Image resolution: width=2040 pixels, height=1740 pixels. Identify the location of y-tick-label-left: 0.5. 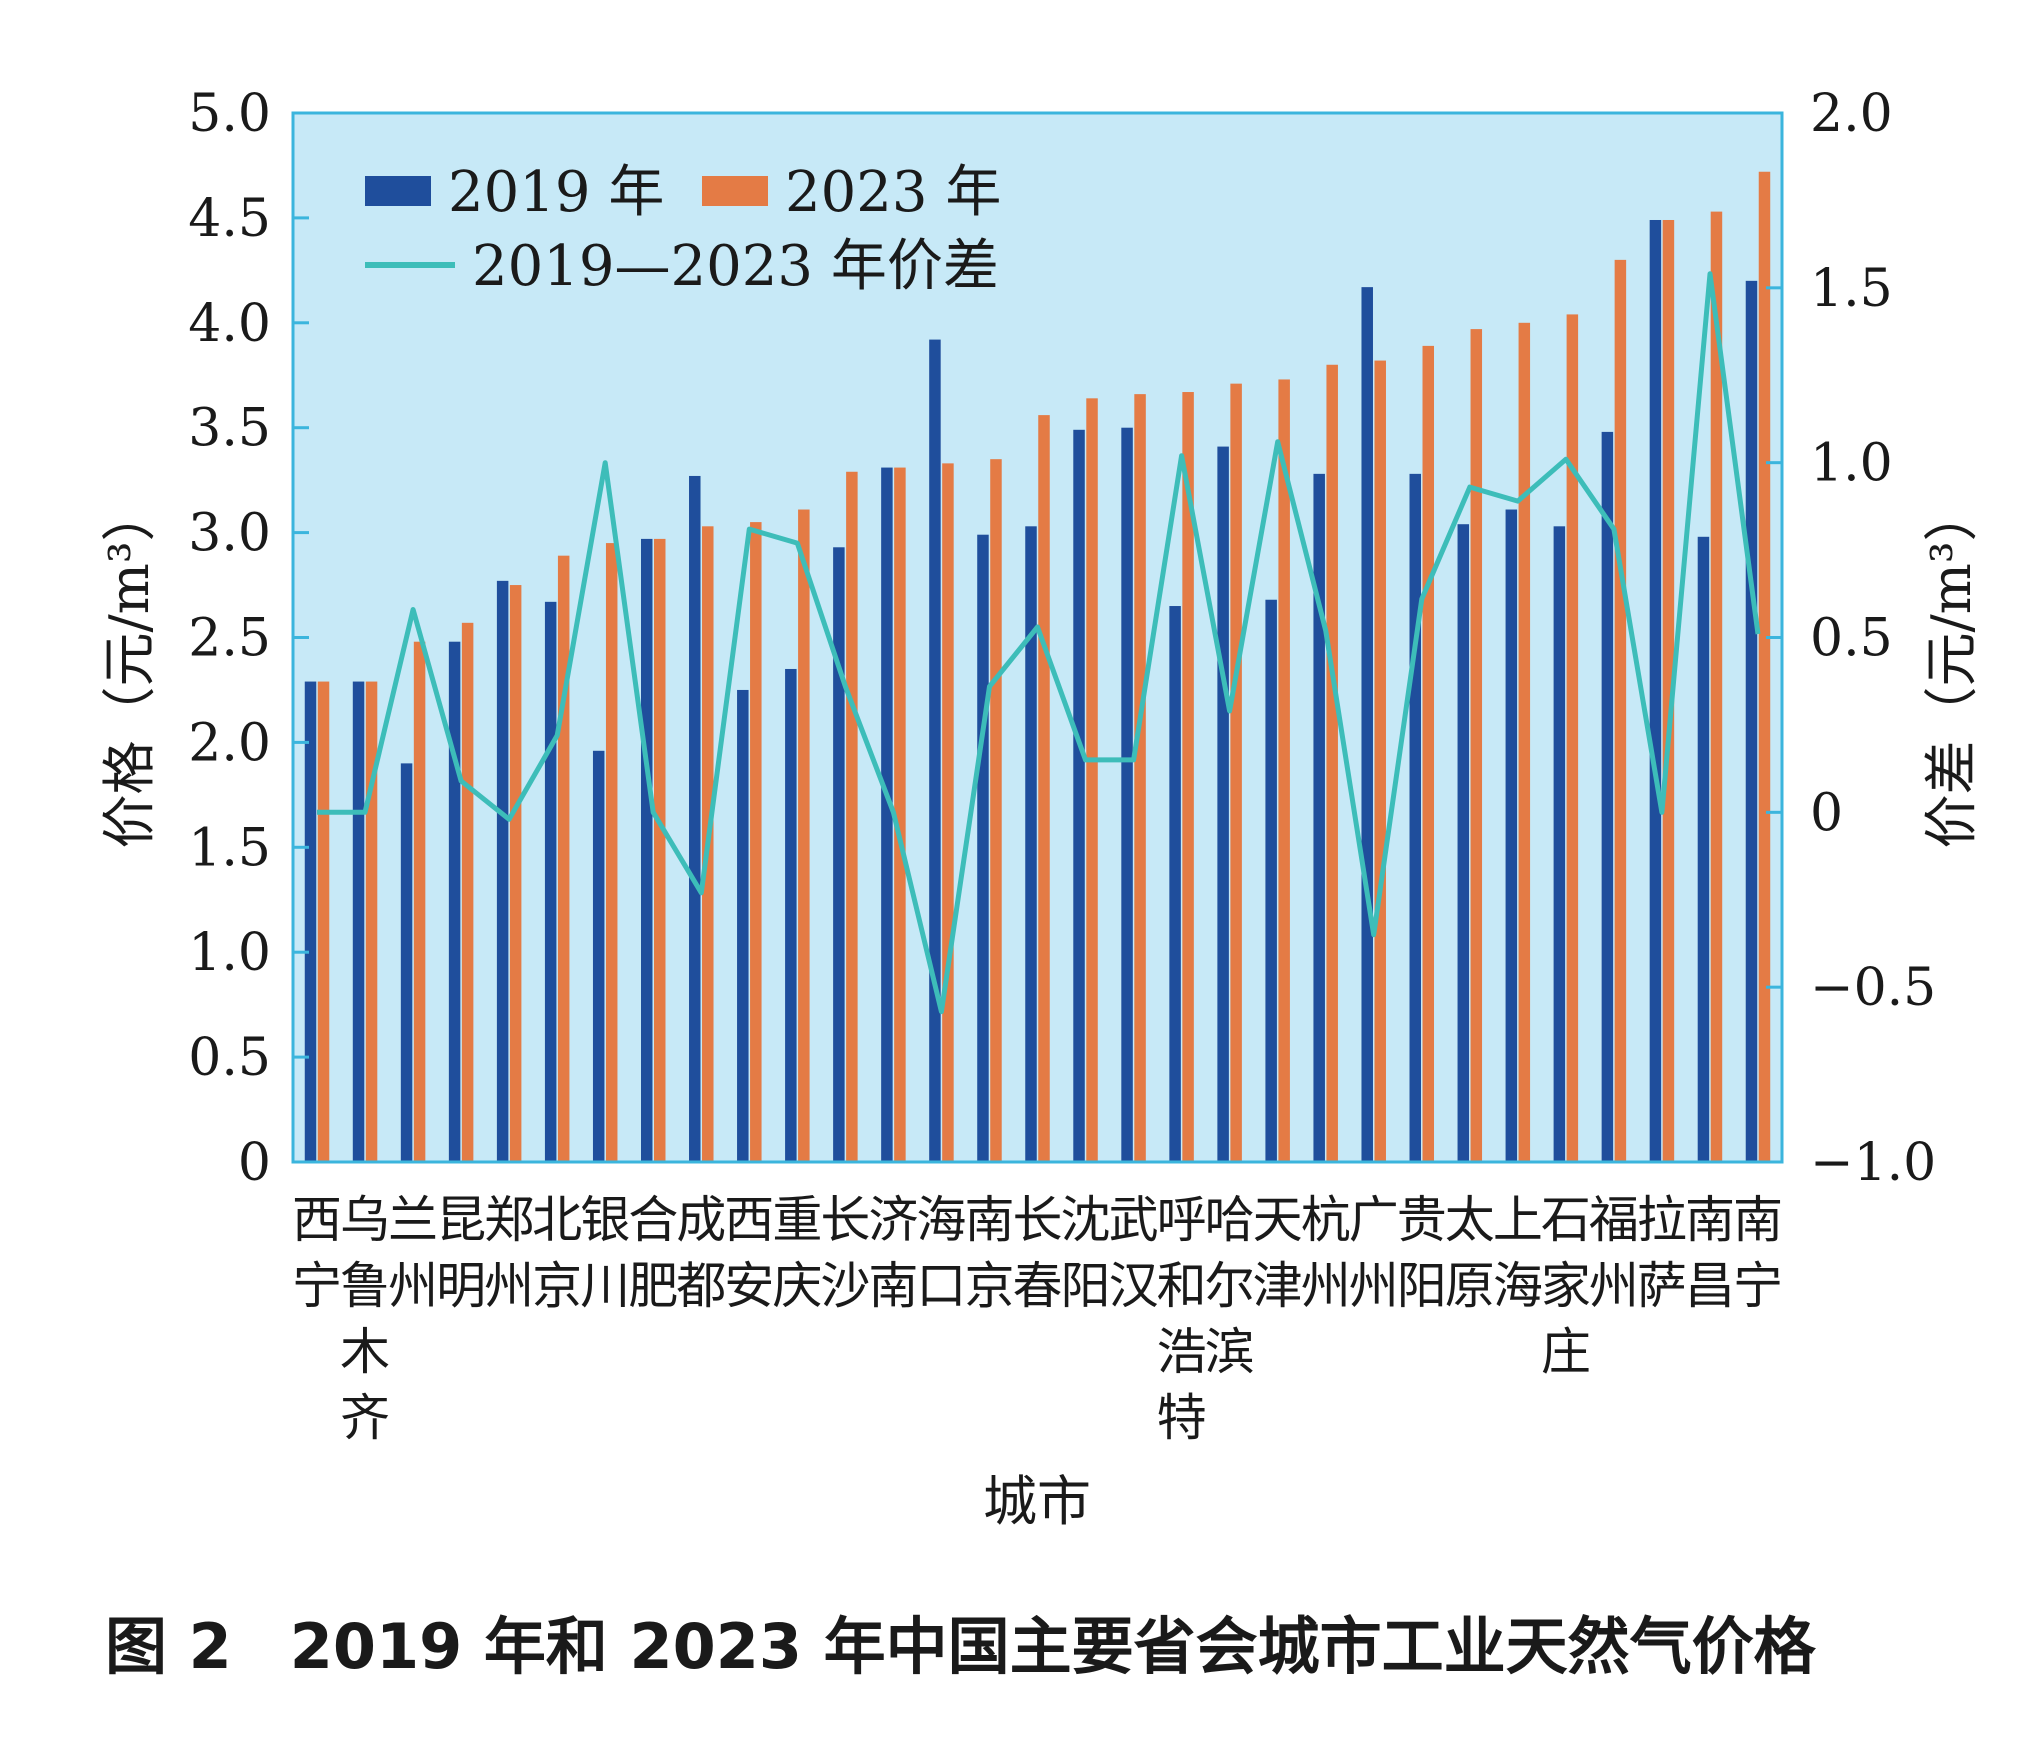
(229, 1058).